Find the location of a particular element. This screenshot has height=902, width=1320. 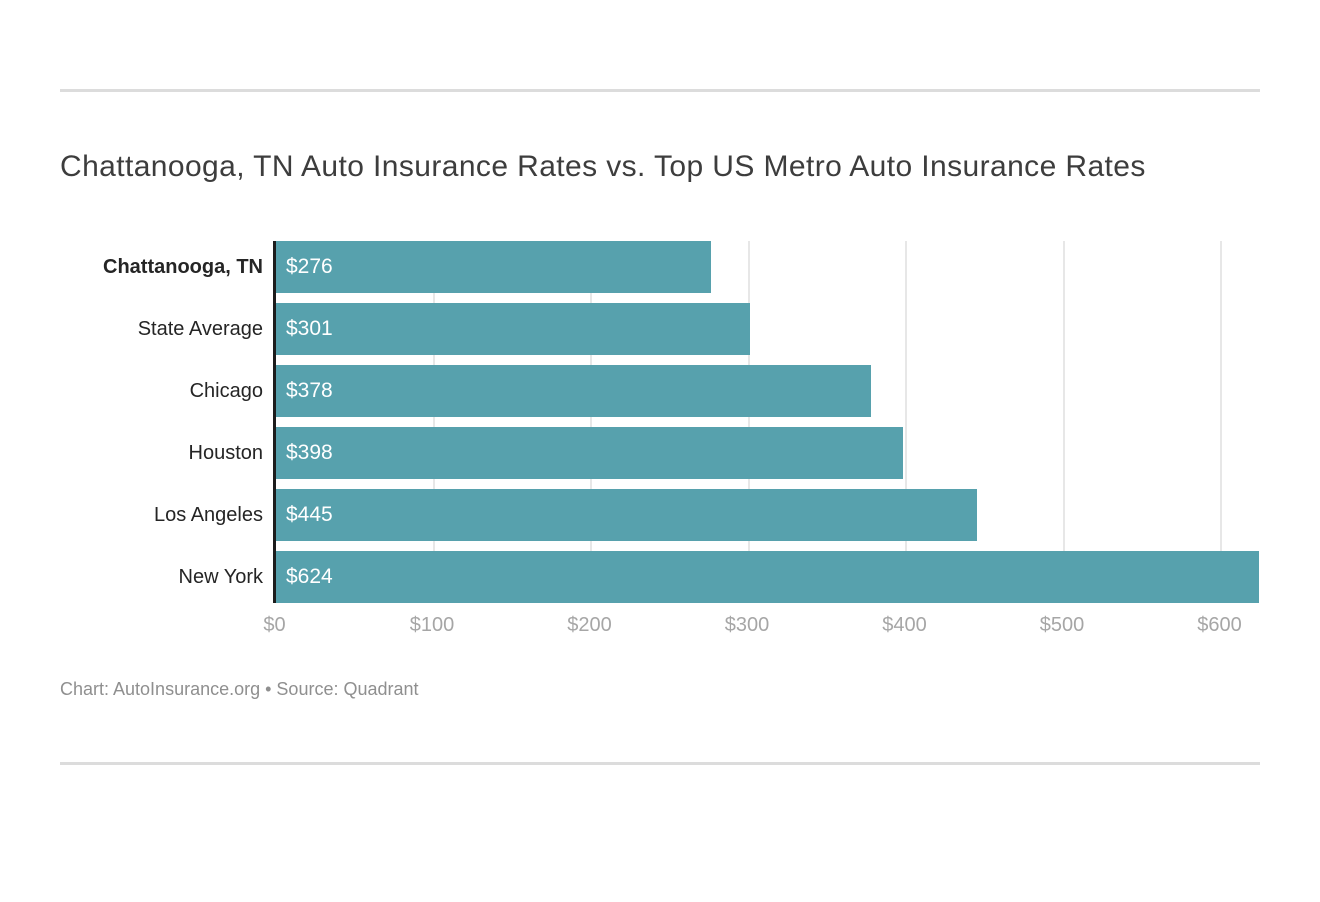

top-divider is located at coordinates (660, 90).